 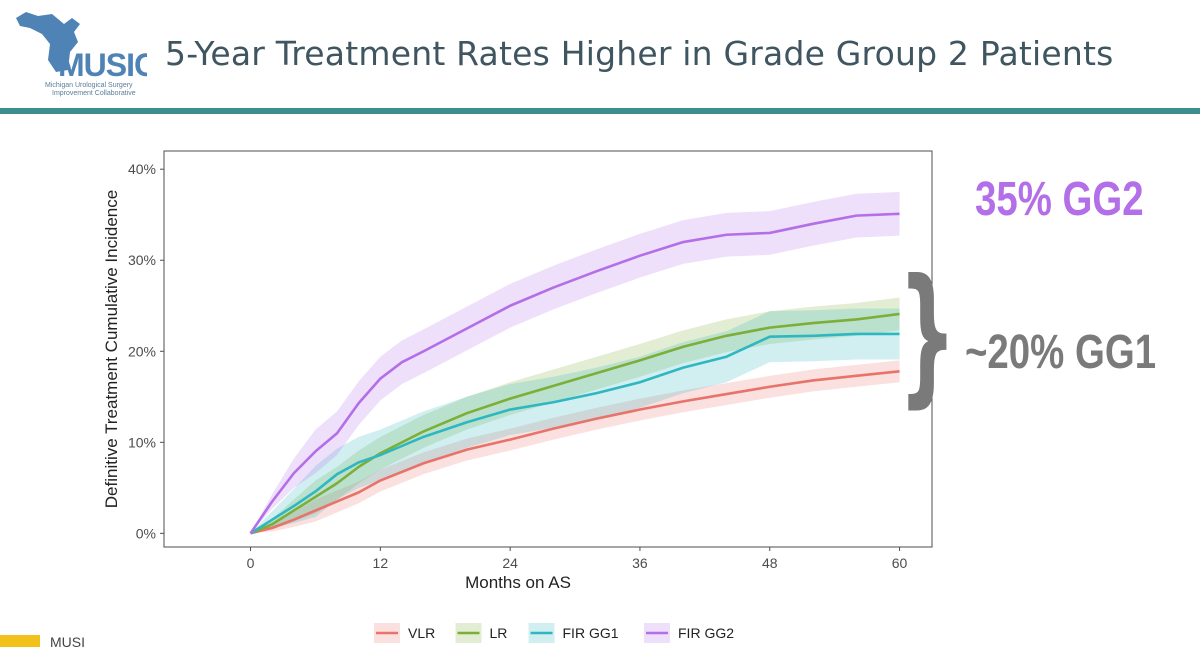 What do you see at coordinates (640, 563) in the screenshot?
I see `x-tick-label: 36` at bounding box center [640, 563].